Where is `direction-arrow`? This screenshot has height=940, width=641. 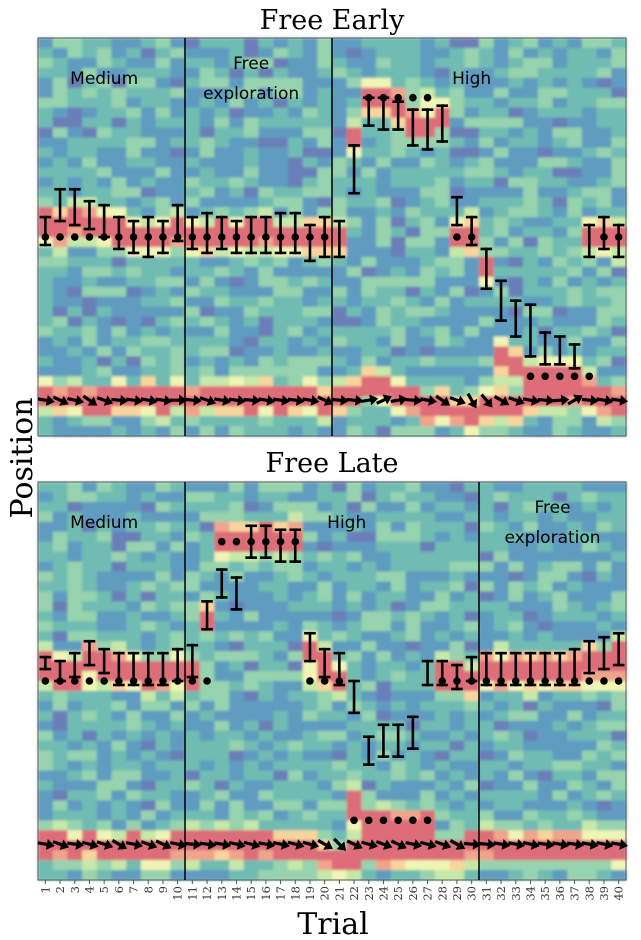
direction-arrow is located at coordinates (443, 400).